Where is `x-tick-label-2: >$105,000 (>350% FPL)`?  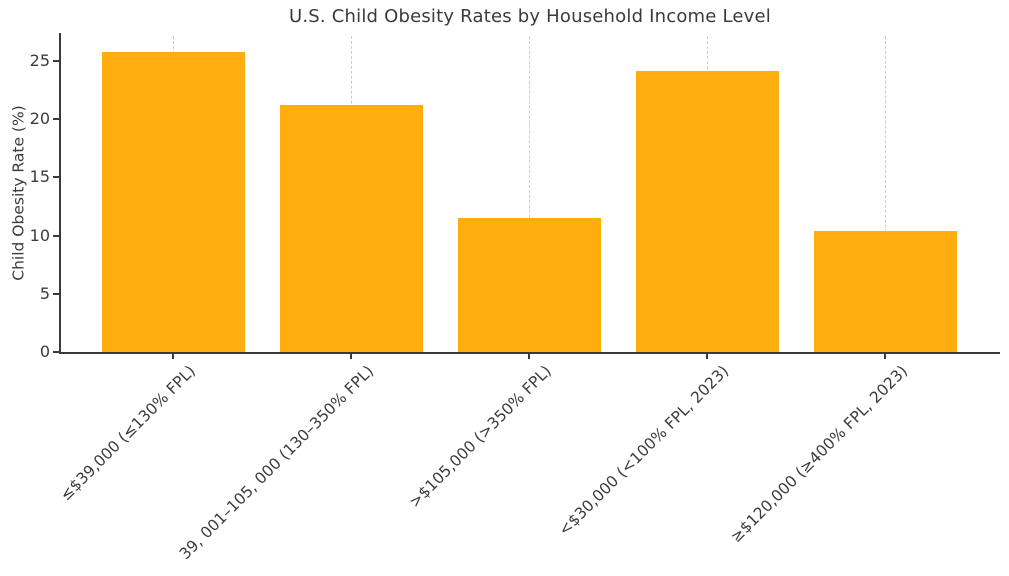
x-tick-label-2: >$105,000 (>350% FPL) is located at coordinates (480, 437).